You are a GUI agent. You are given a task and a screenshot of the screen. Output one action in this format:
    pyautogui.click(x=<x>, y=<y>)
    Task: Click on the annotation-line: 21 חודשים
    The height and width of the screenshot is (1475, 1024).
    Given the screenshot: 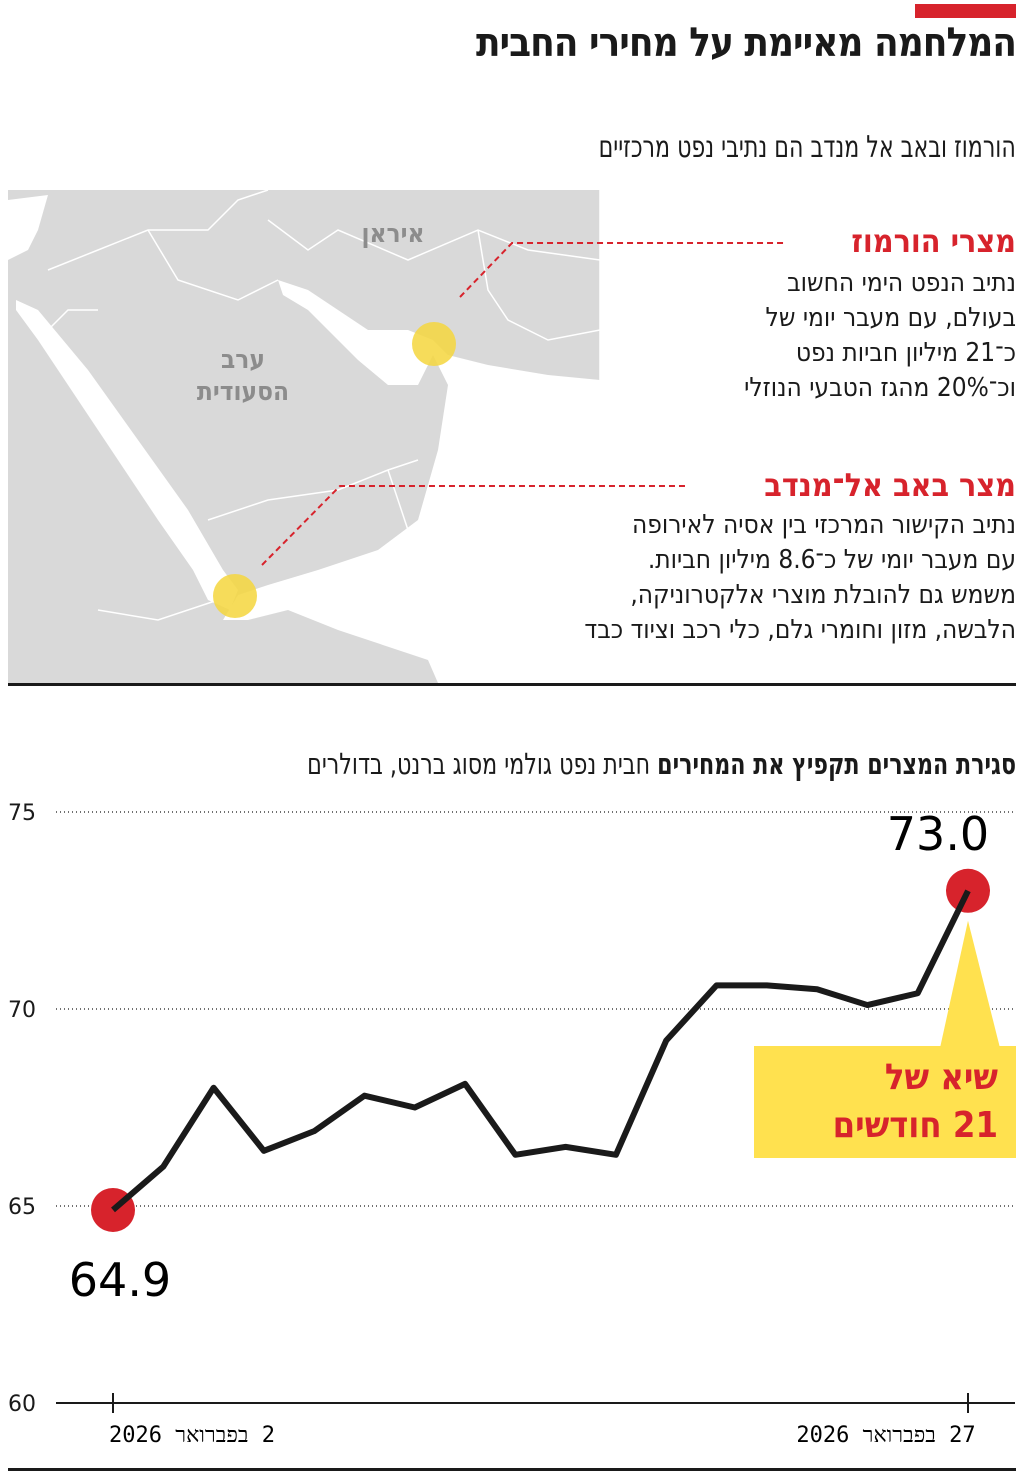 What is the action you would take?
    pyautogui.click(x=915, y=1125)
    